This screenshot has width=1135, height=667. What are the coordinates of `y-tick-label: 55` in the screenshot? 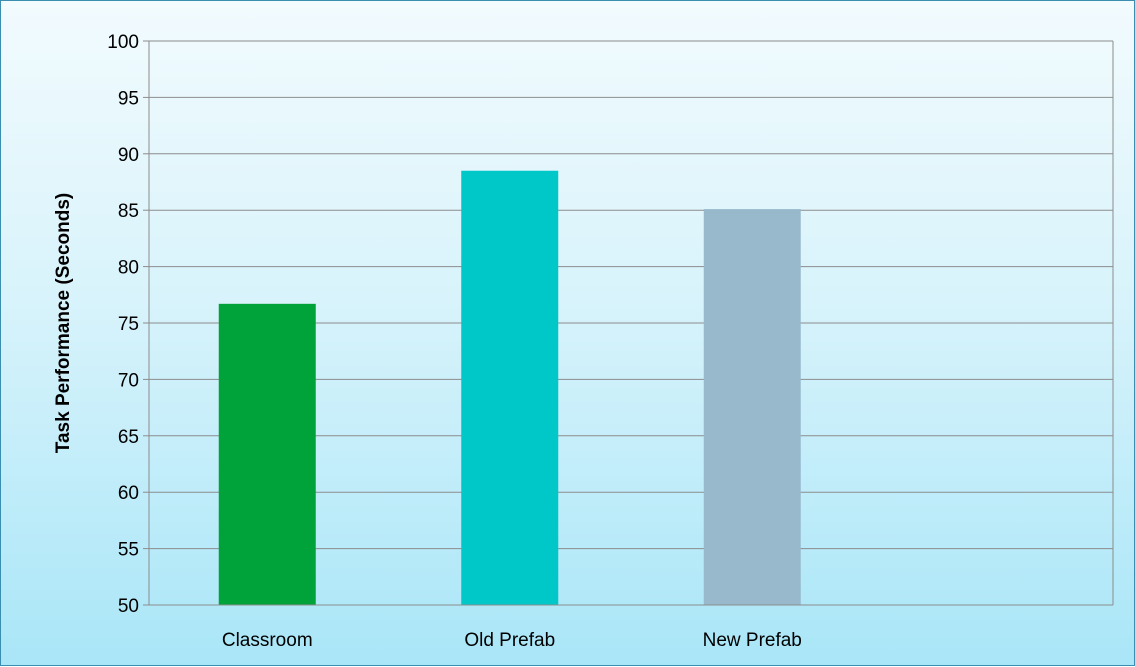 It's located at (128, 550).